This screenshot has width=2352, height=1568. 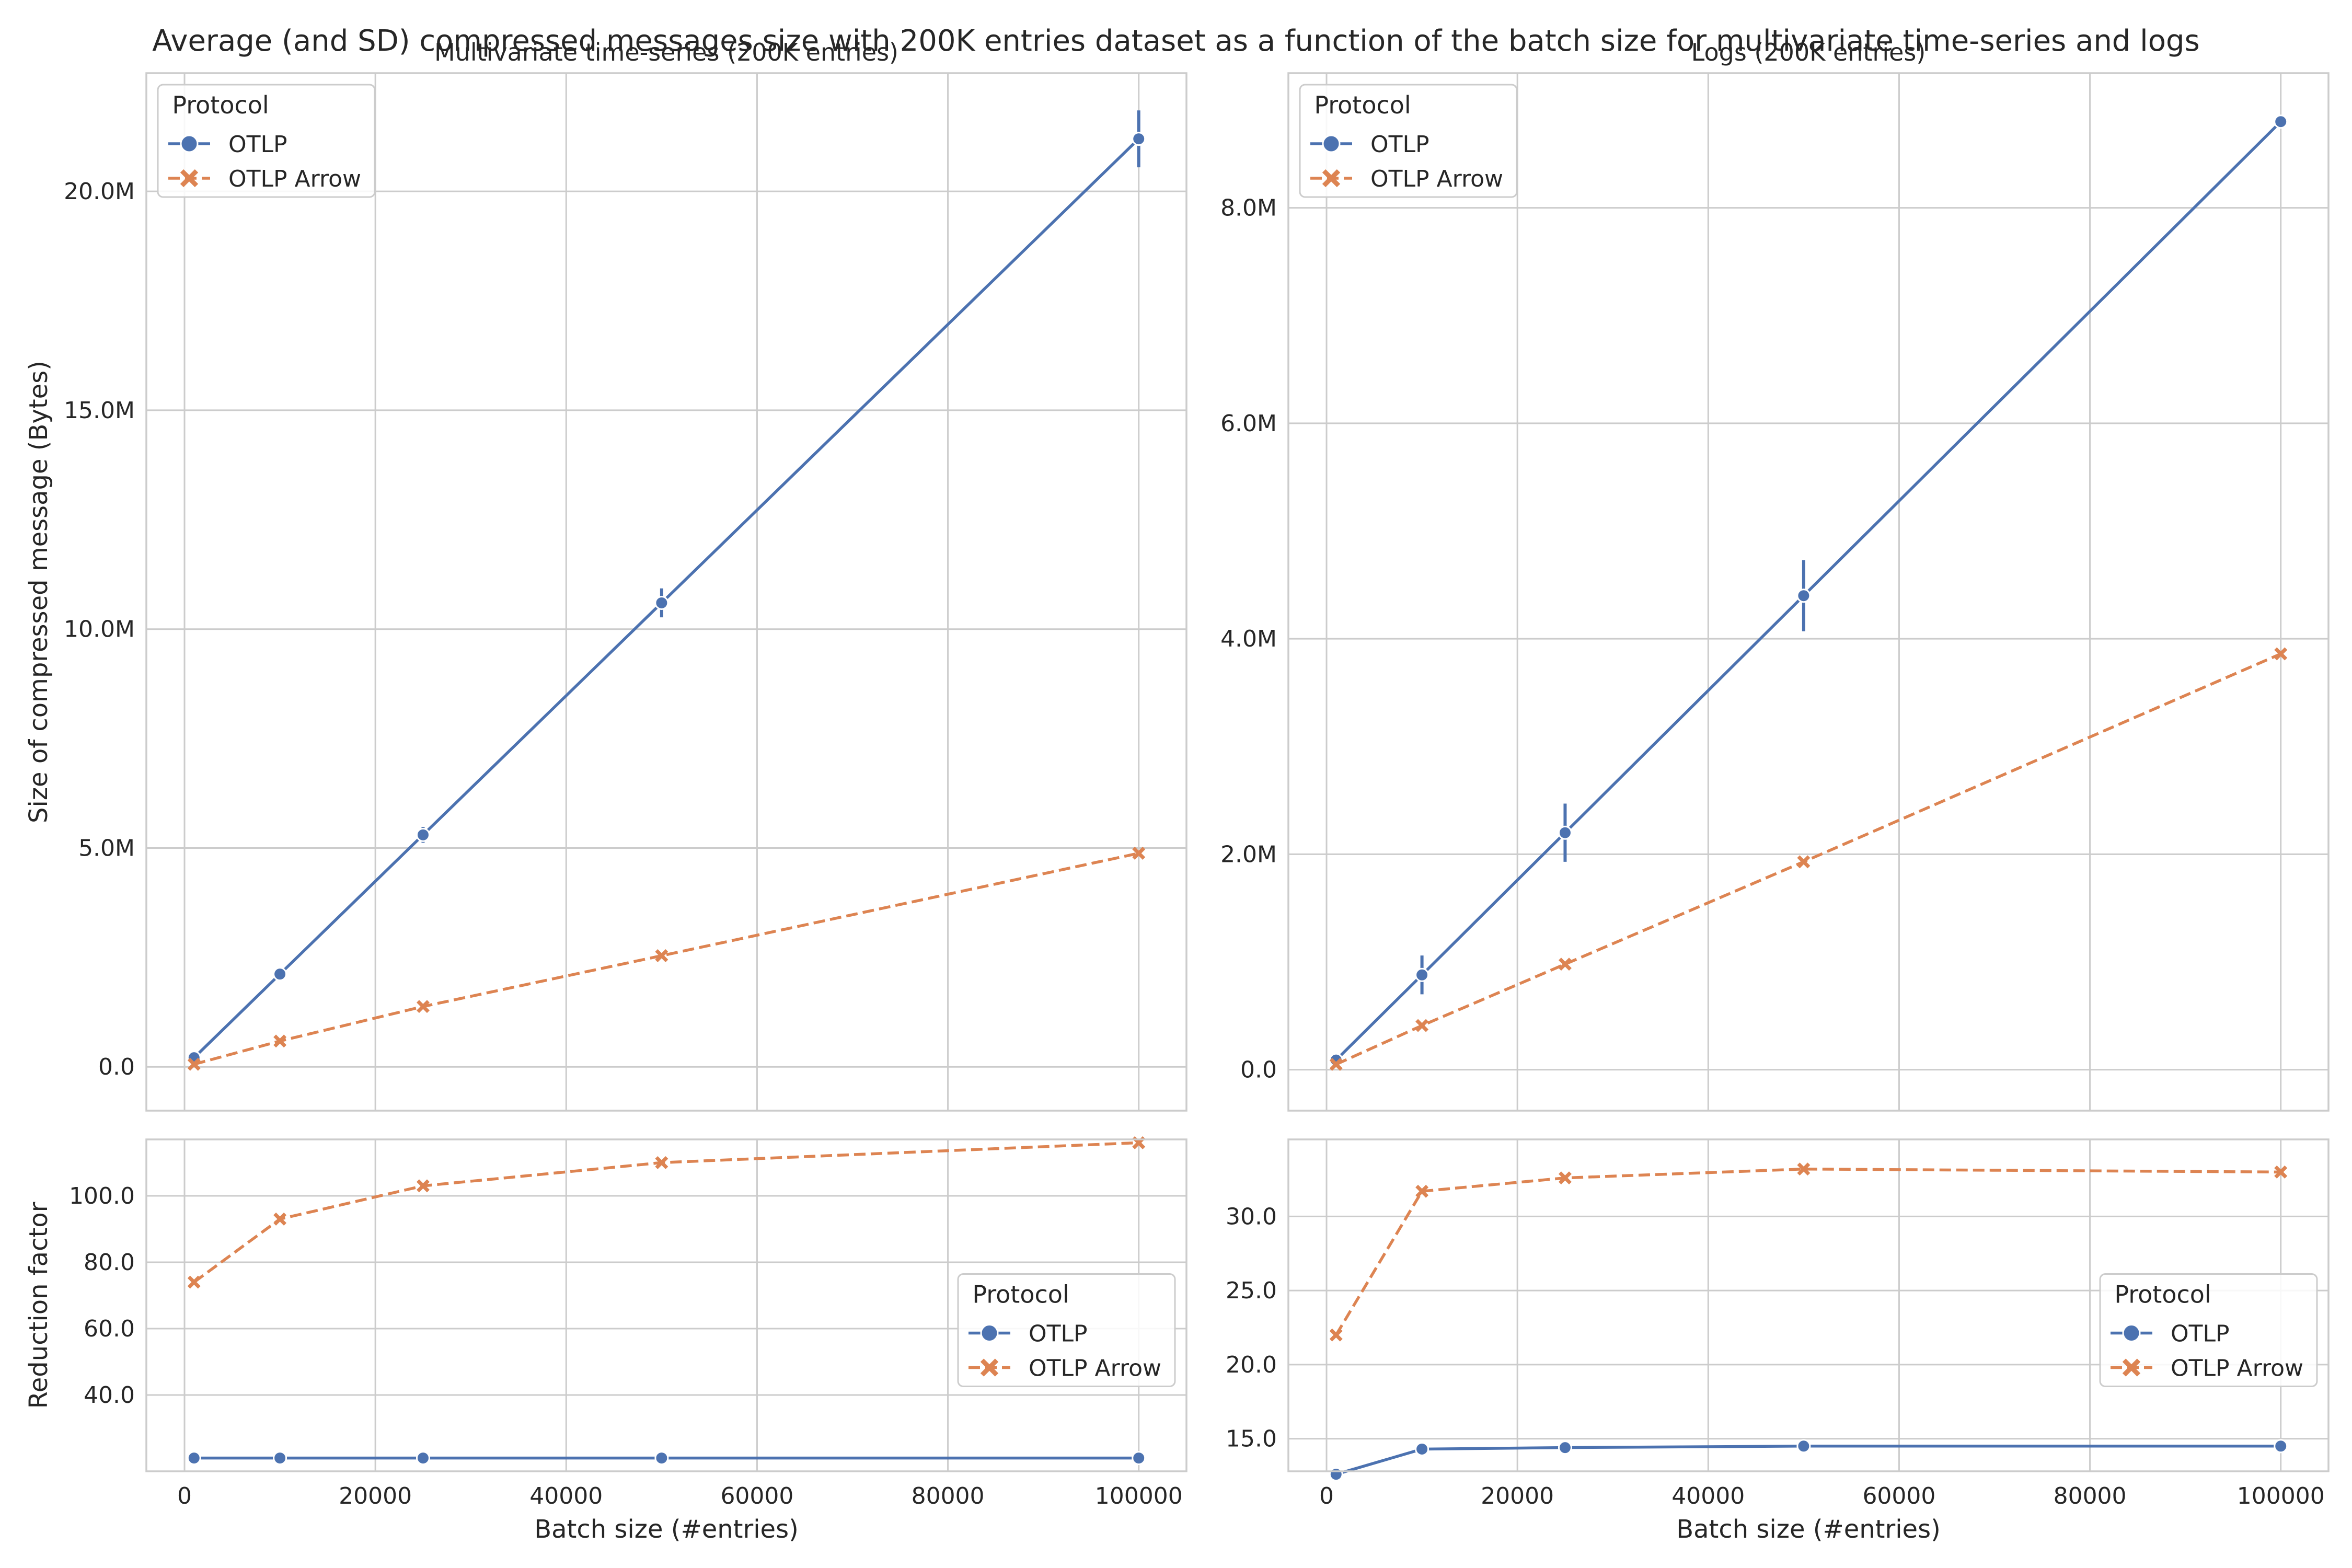 What do you see at coordinates (1248, 208) in the screenshot?
I see `y-tick-label: 8.0M` at bounding box center [1248, 208].